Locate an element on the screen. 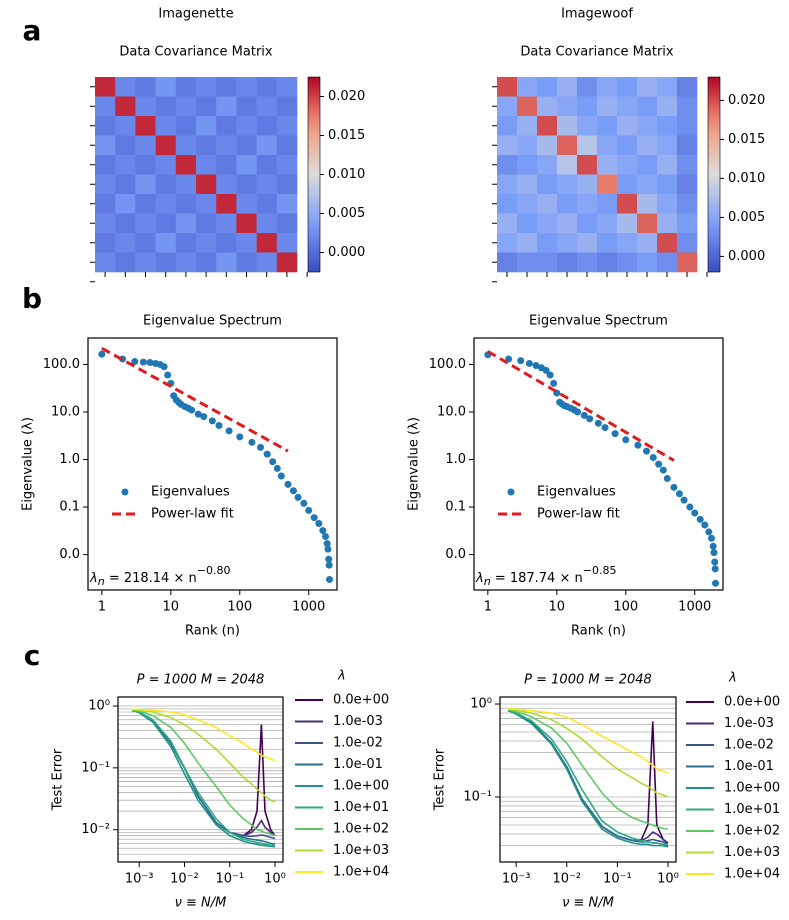 This screenshot has height=920, width=789. annotation-part: n is located at coordinates (101, 581).